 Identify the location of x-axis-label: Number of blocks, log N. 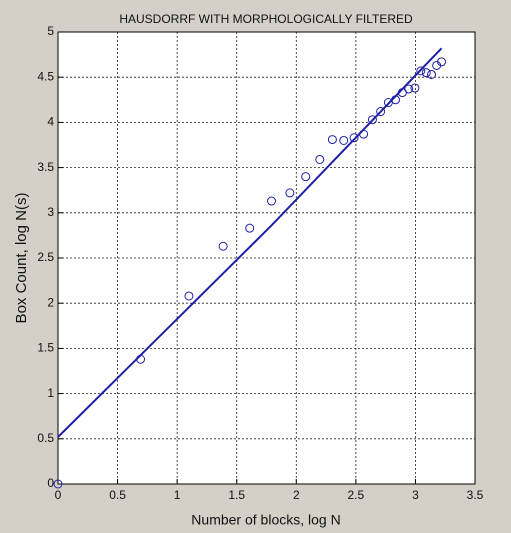
(265, 520).